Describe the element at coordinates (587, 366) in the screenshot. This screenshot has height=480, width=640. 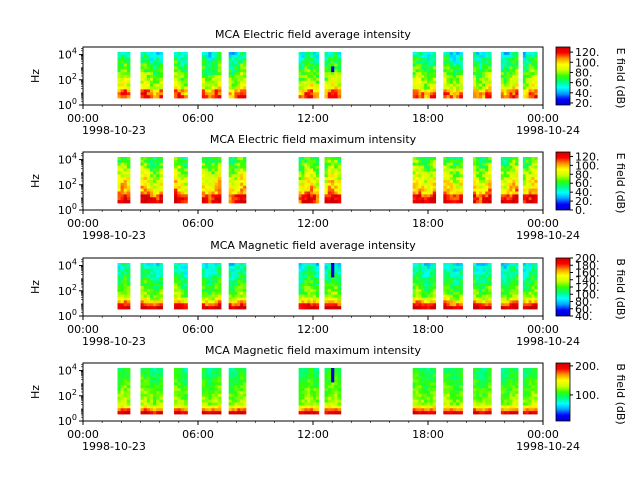
I see `colorbar-tick-label: 200.` at that location.